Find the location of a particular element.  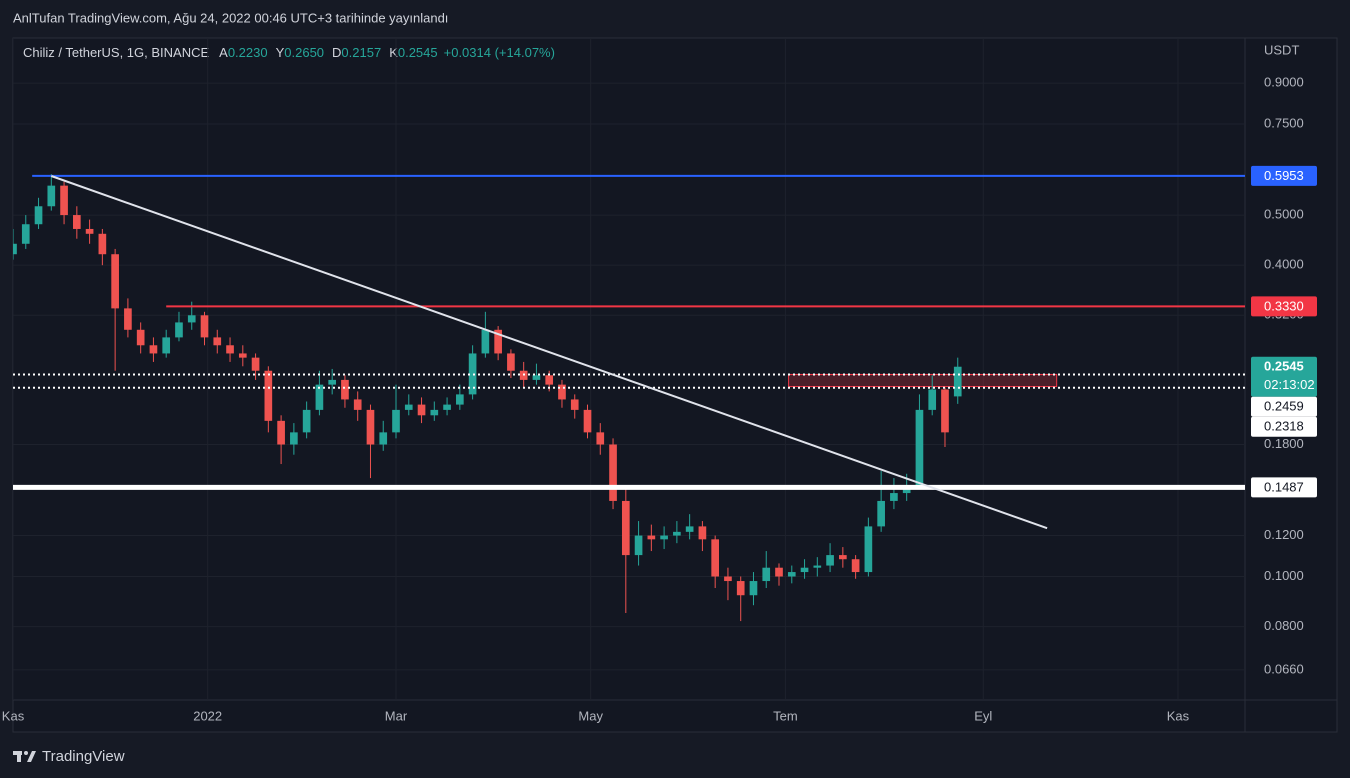

price-label: 0.5953 is located at coordinates (1284, 175).